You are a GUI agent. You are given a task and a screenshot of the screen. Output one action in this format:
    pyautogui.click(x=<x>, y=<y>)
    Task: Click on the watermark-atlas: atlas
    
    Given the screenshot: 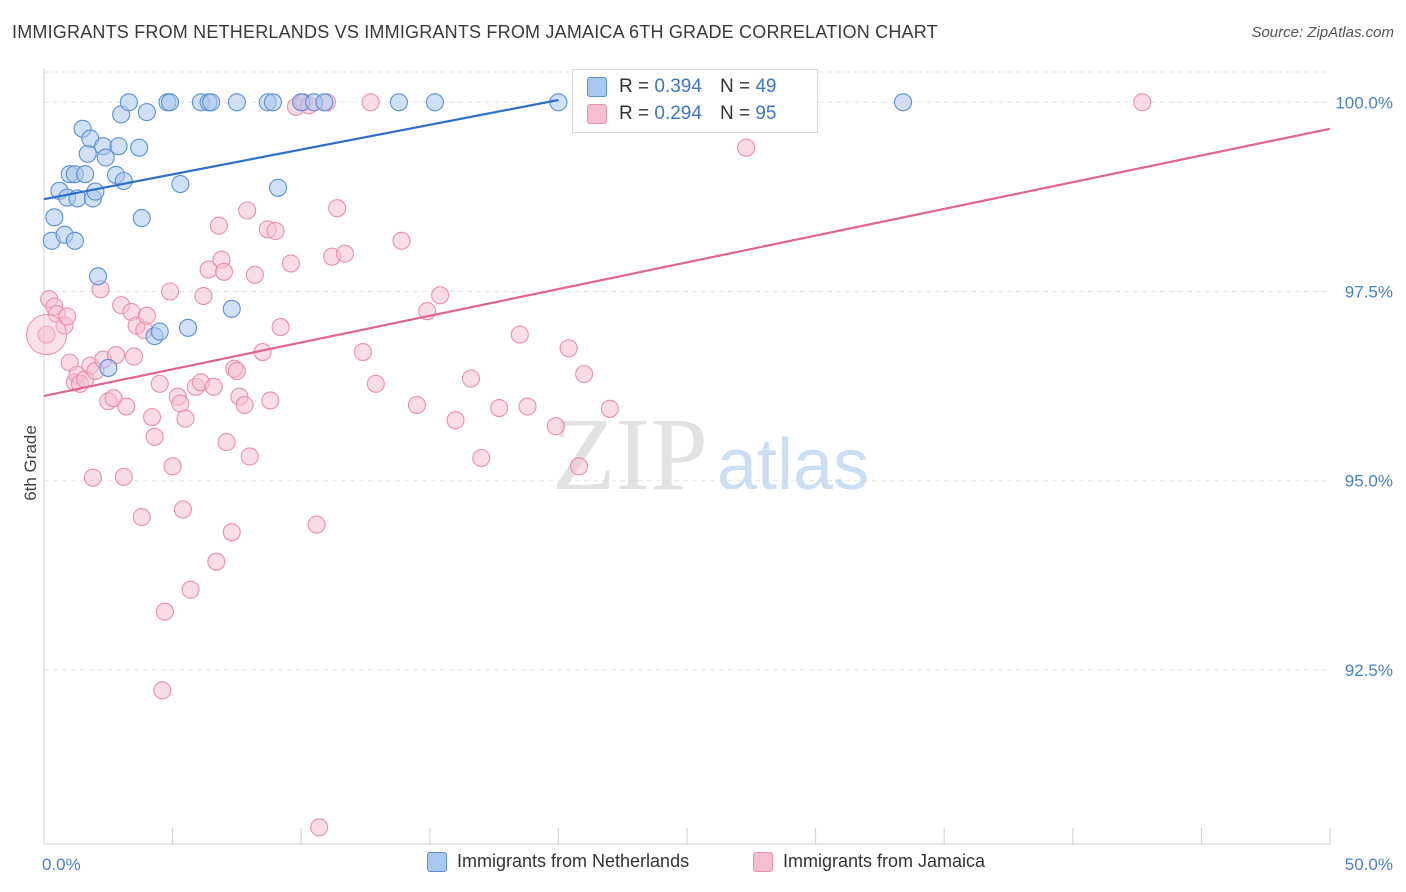 What is the action you would take?
    pyautogui.click(x=793, y=465)
    